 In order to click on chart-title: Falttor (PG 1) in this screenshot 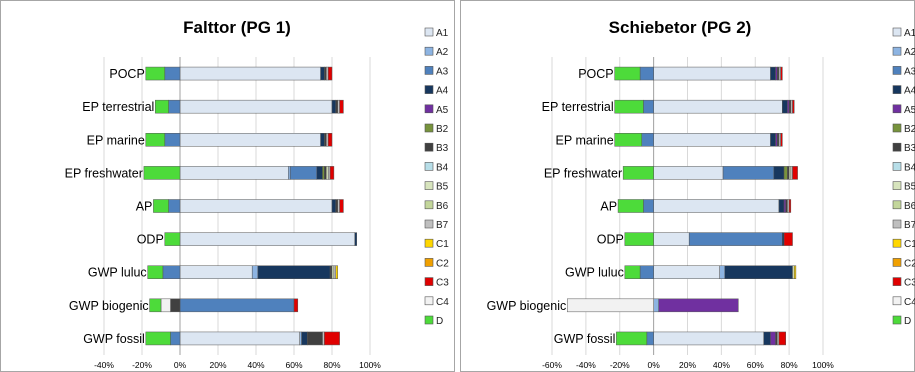, I will do `click(237, 27)`.